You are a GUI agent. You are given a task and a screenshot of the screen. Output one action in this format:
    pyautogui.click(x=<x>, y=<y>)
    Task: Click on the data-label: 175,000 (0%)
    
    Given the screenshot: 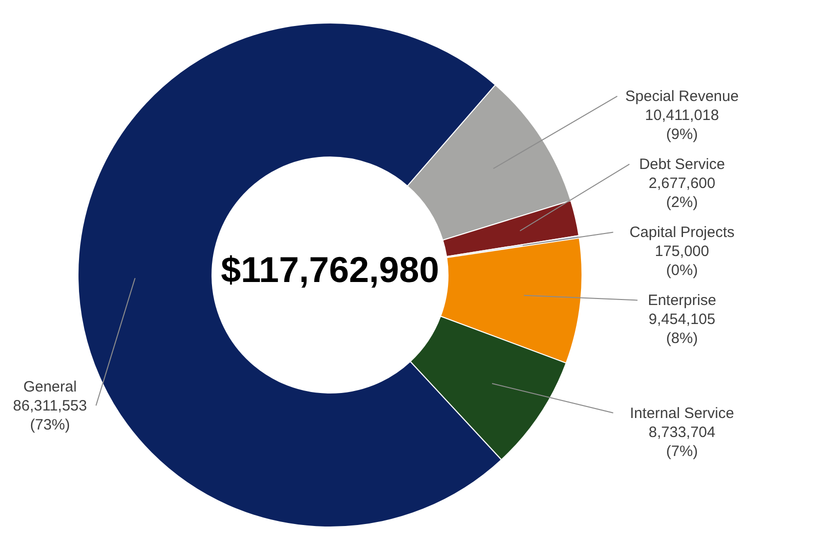 What is the action you would take?
    pyautogui.click(x=682, y=261)
    